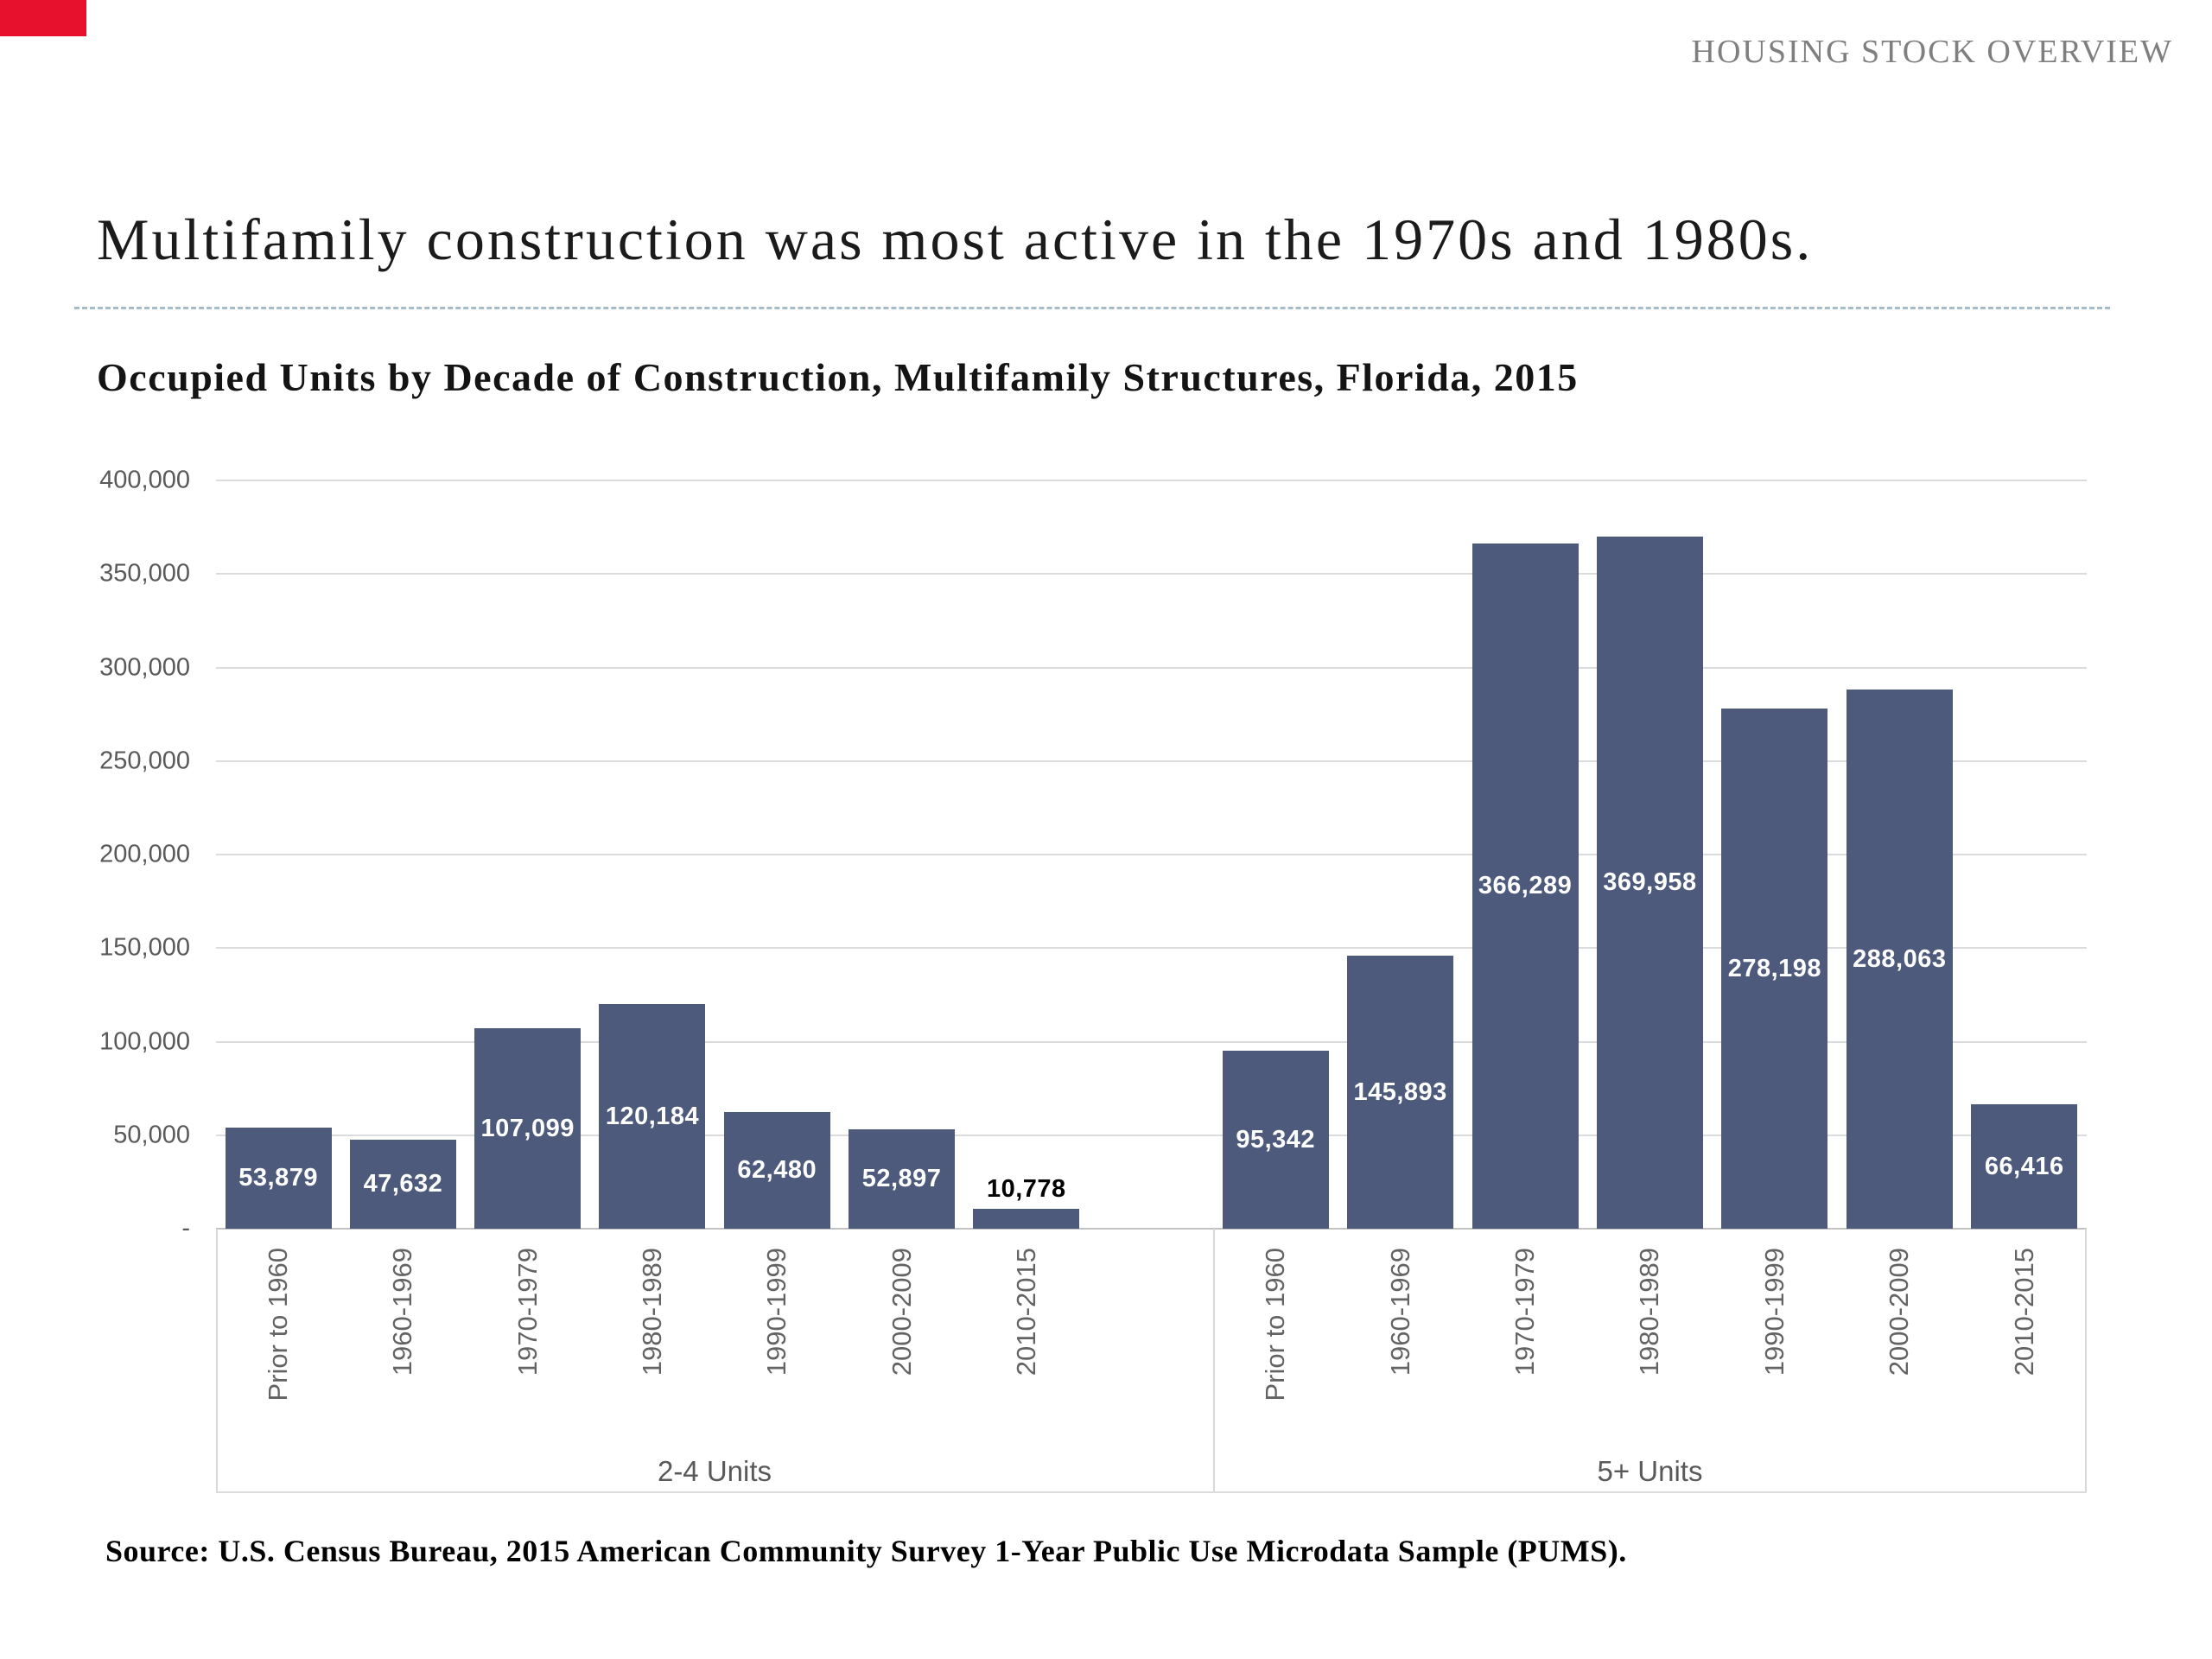  Describe the element at coordinates (1151, 1229) in the screenshot. I see `x-axis-line` at that location.